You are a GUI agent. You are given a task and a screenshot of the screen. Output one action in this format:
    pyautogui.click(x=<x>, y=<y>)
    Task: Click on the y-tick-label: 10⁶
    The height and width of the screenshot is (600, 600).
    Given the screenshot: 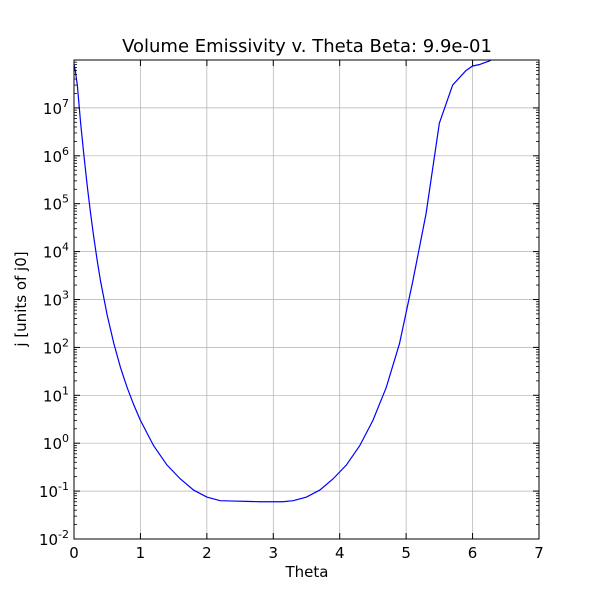 What is the action you would take?
    pyautogui.click(x=56, y=155)
    